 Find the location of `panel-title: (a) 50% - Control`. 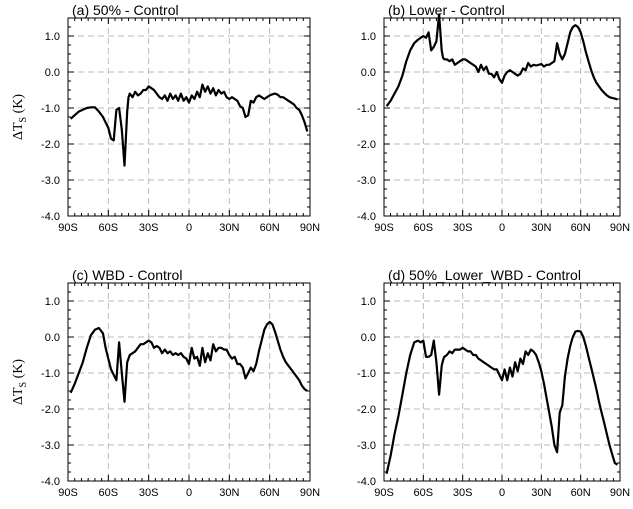

panel-title: (a) 50% - Control is located at coordinates (125, 10).